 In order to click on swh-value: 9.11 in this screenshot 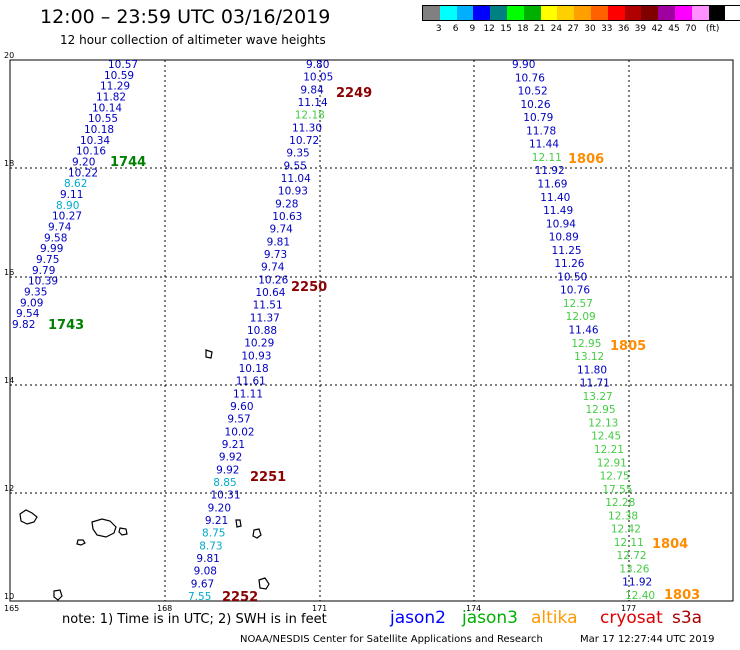, I will do `click(71, 195)`.